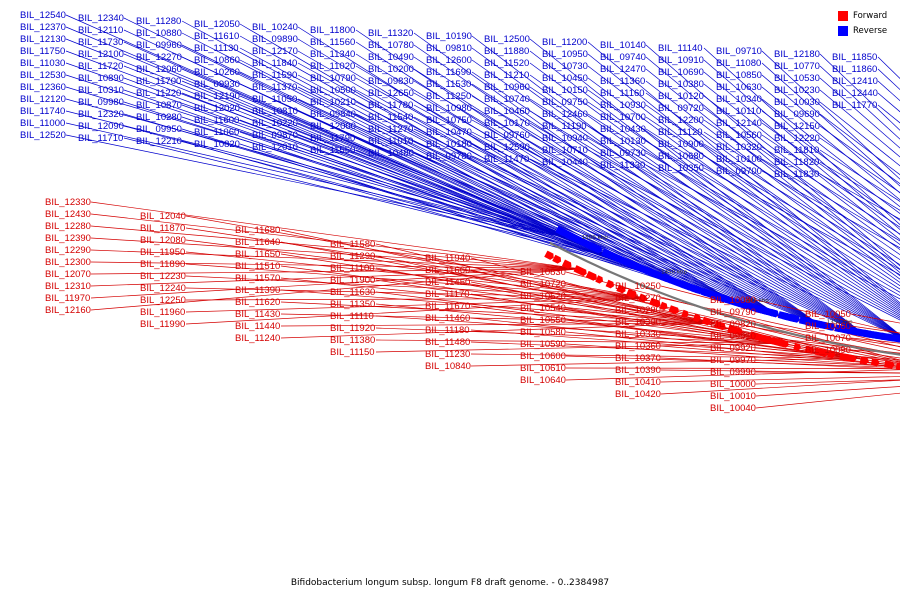 The height and width of the screenshot is (600, 900). What do you see at coordinates (733, 396) in the screenshot?
I see `forward-gene-label: BIL_10010` at bounding box center [733, 396].